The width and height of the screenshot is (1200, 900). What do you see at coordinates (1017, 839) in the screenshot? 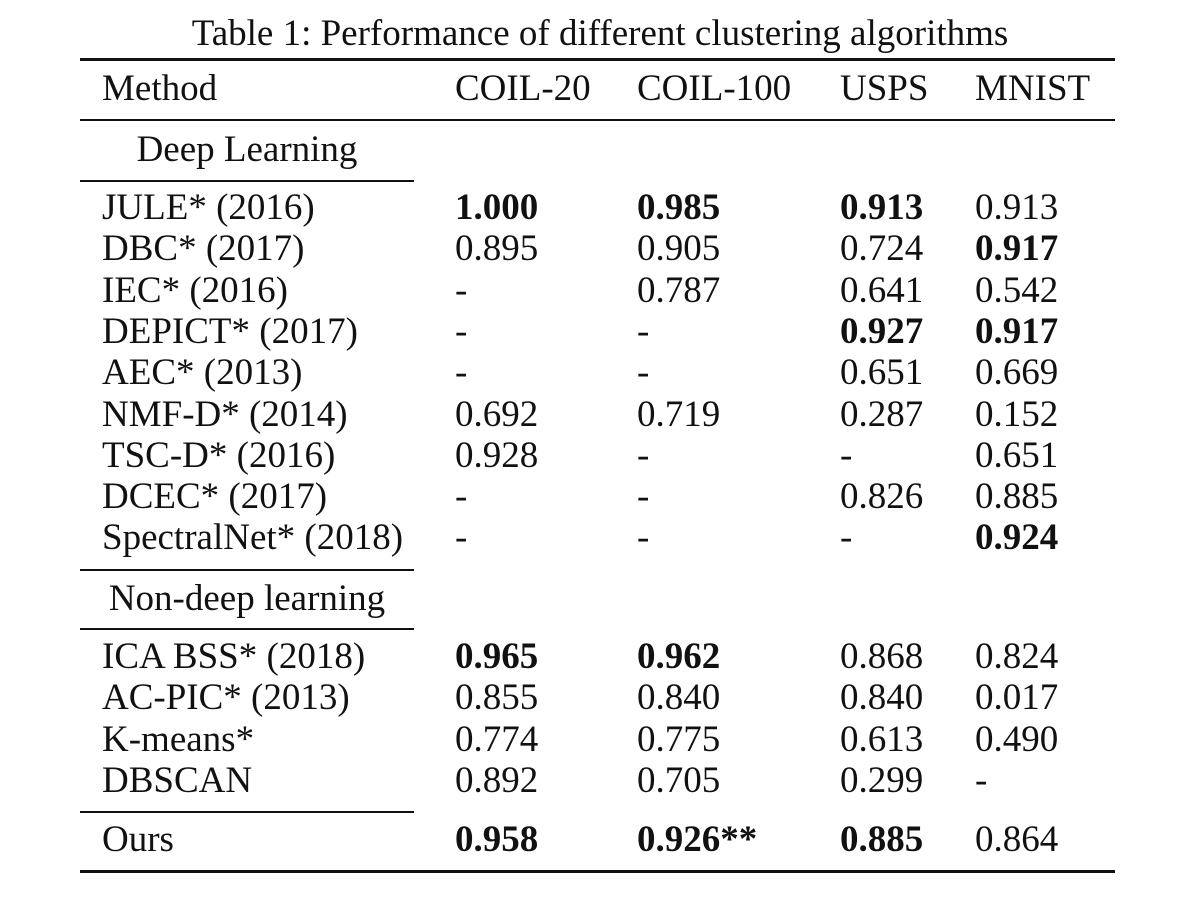
I see `value-cell: 0.864` at bounding box center [1017, 839].